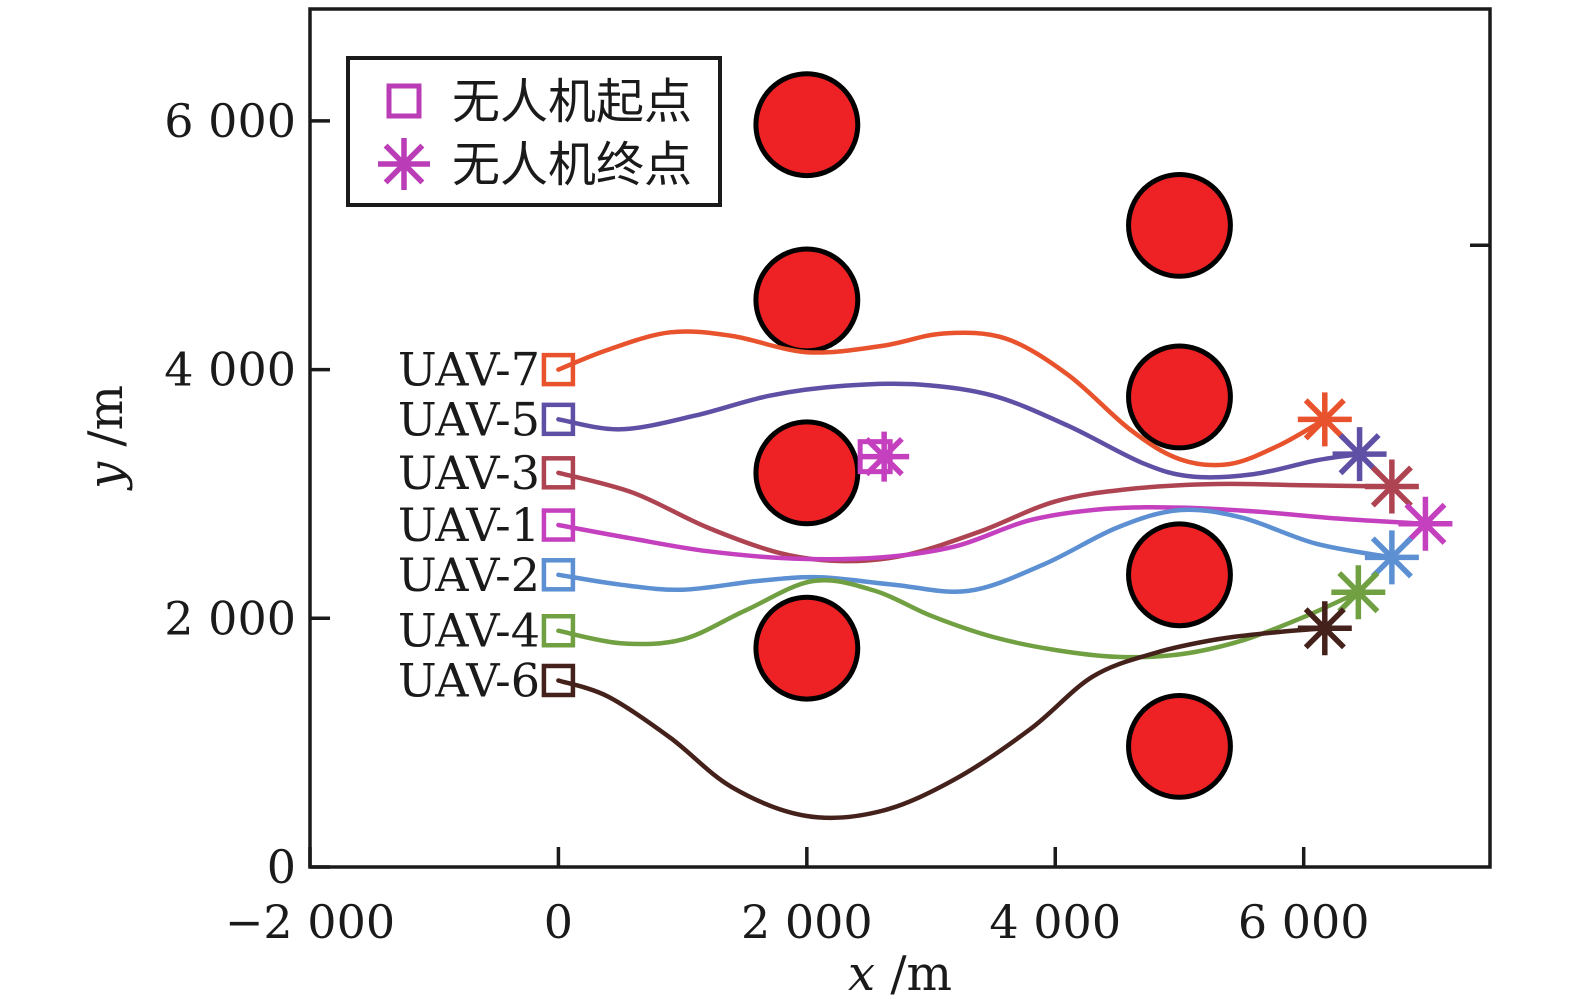 This screenshot has width=1575, height=1008. What do you see at coordinates (1304, 922) in the screenshot?
I see `x-tick-label: 6 000` at bounding box center [1304, 922].